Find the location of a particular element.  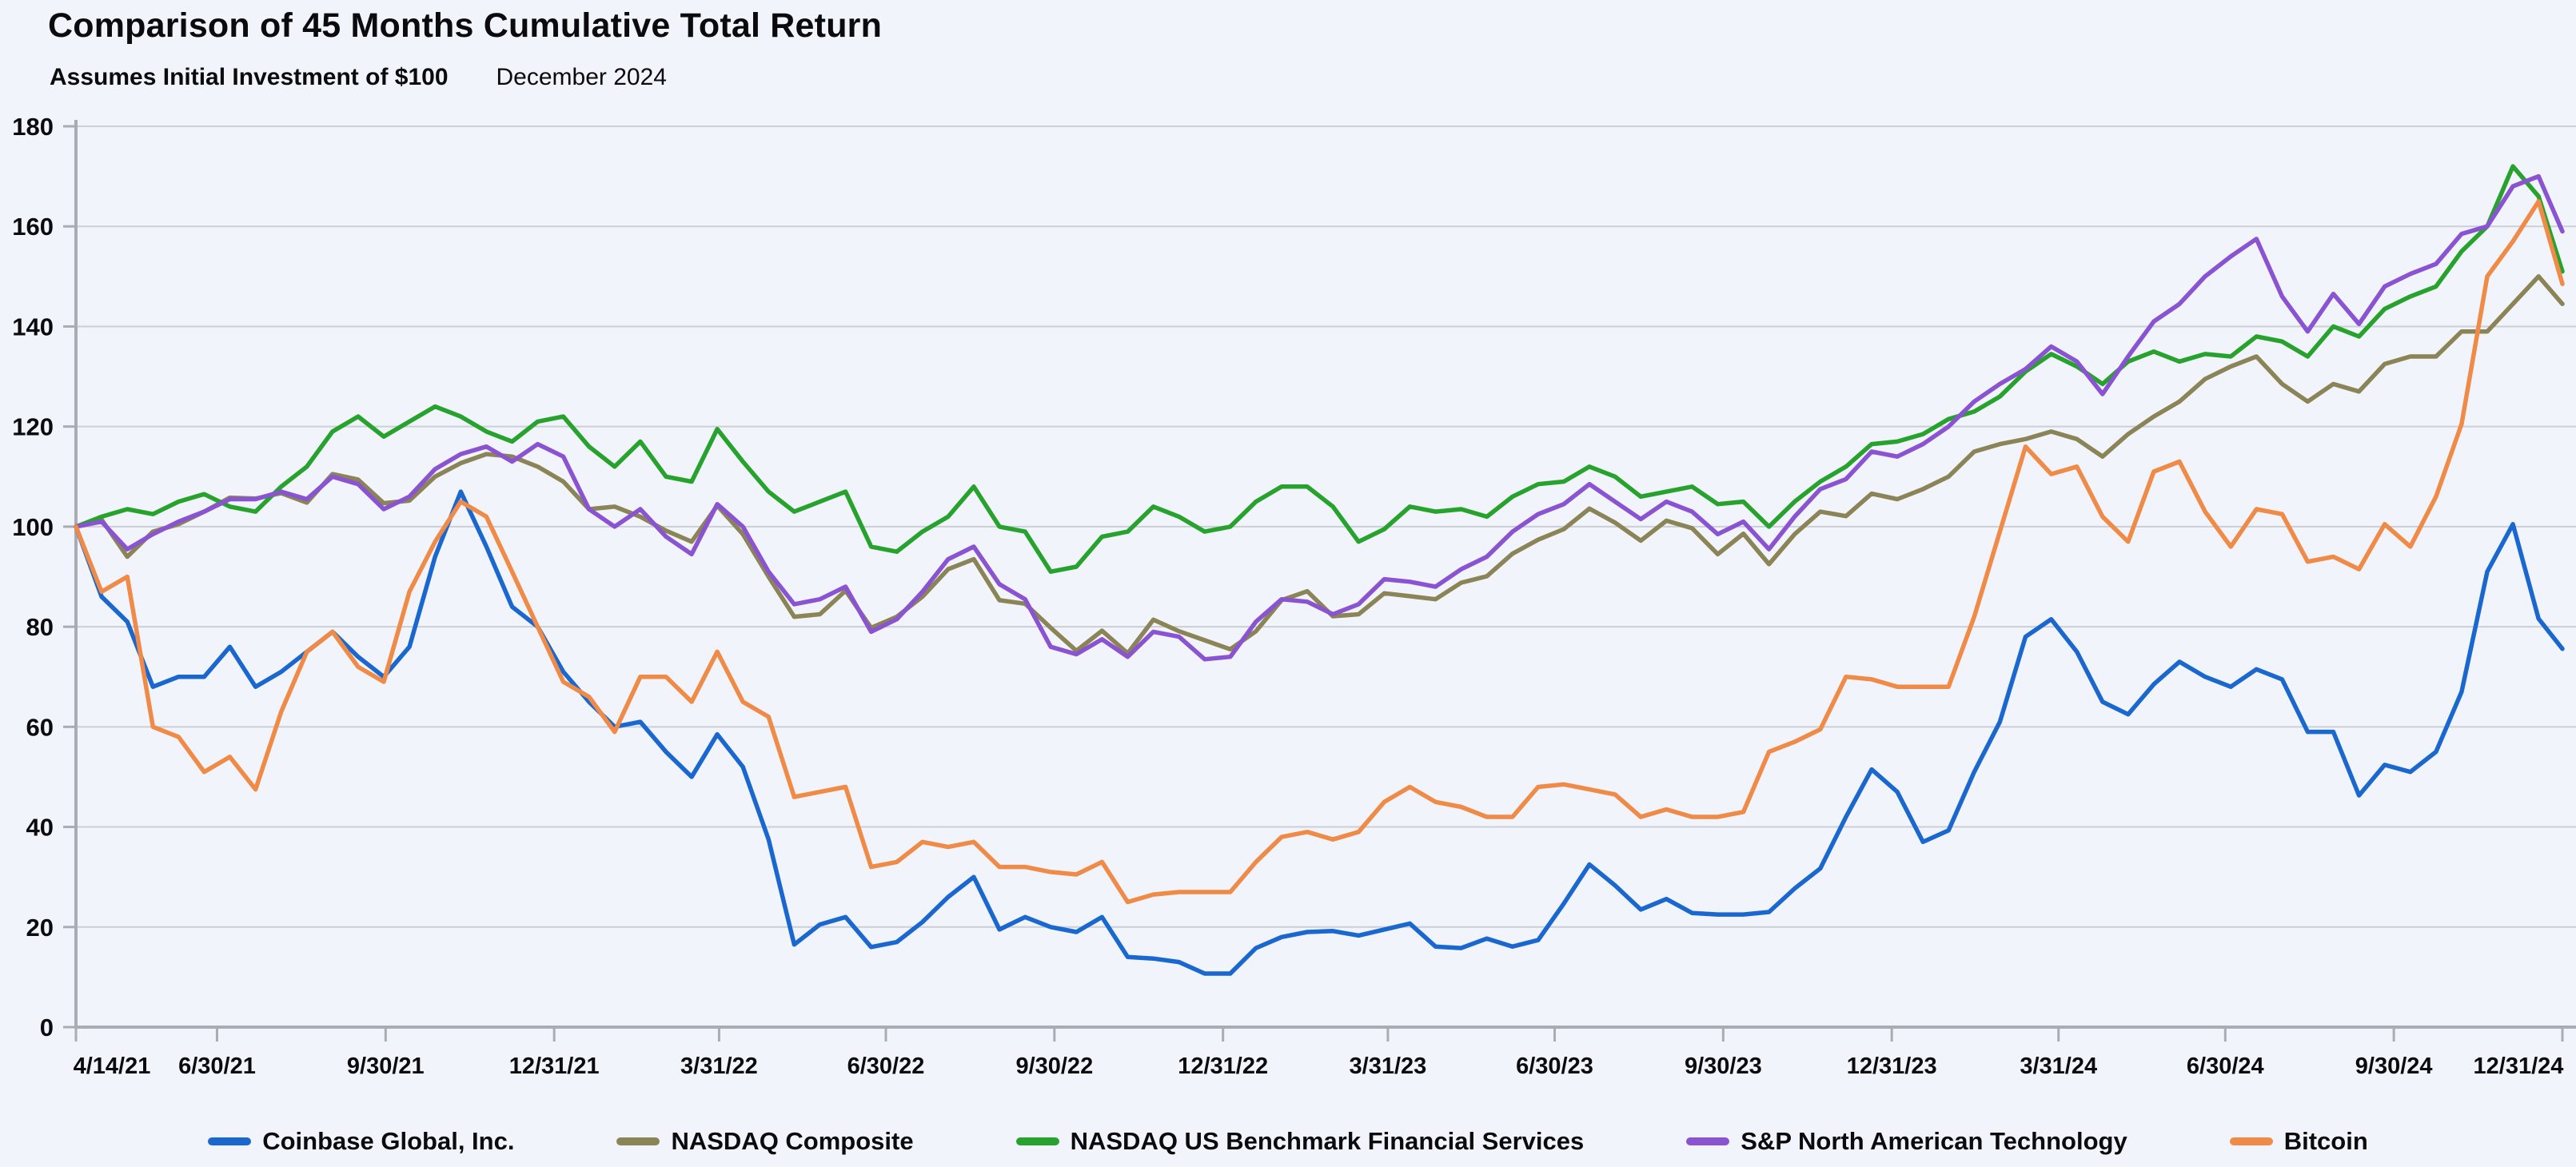

x-tick-label-4/14/21: 4/14/21 is located at coordinates (113, 1066).